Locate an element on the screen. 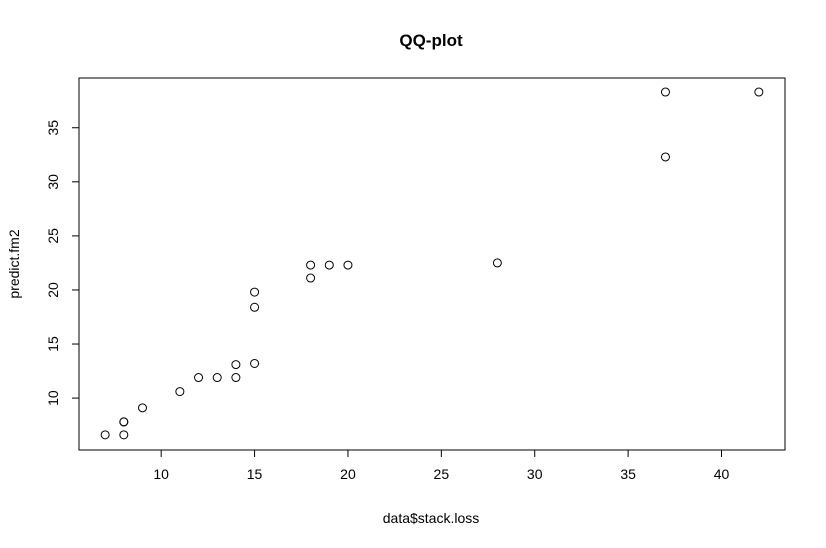 The image size is (826, 548). x-tick-label: 20 is located at coordinates (348, 474).